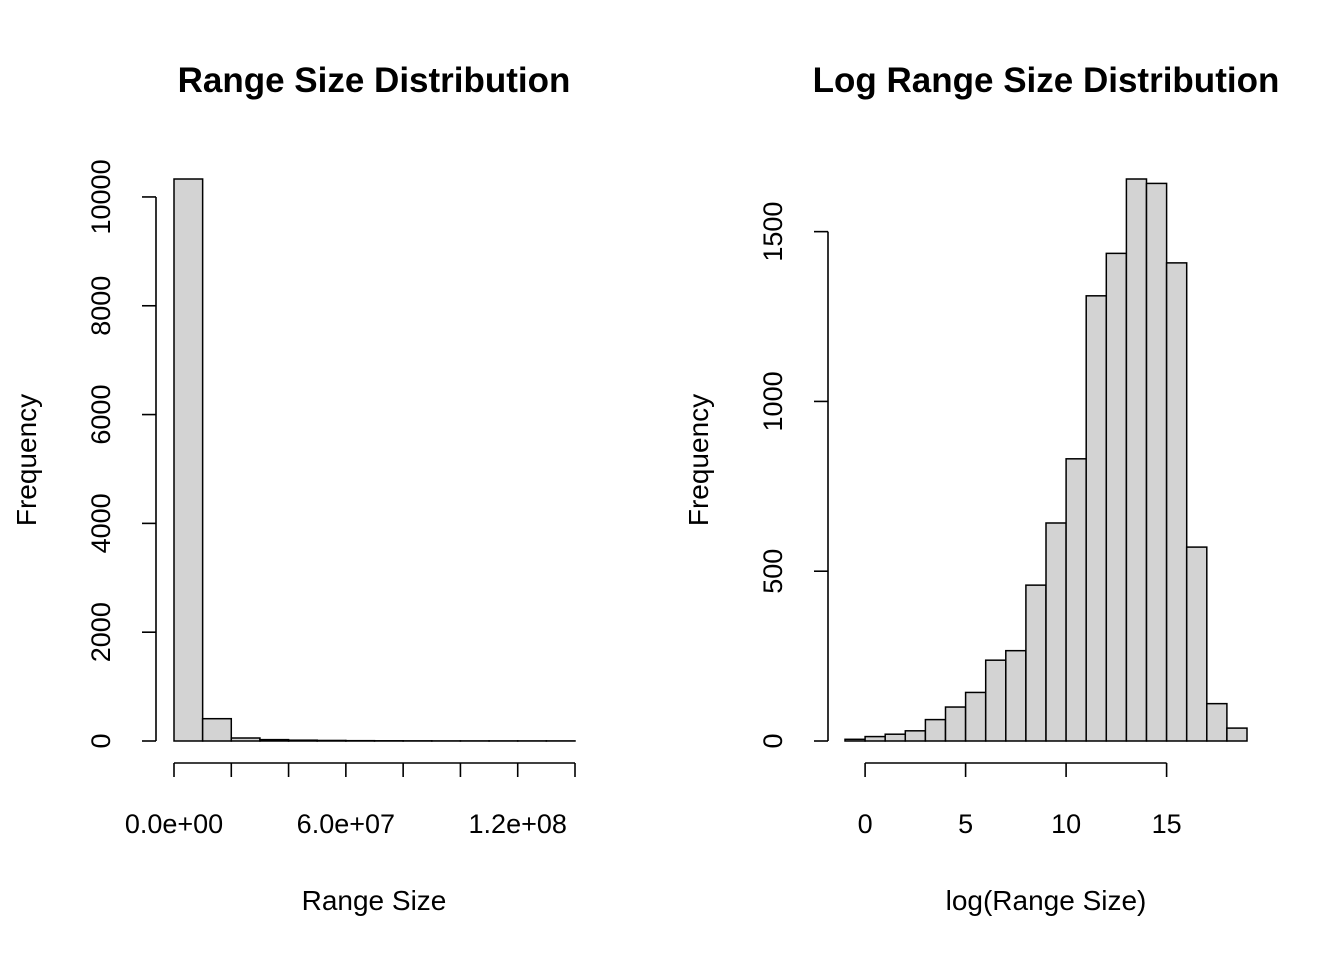 Image resolution: width=1344 pixels, height=960 pixels. I want to click on x-tick-label: 10, so click(1066, 824).